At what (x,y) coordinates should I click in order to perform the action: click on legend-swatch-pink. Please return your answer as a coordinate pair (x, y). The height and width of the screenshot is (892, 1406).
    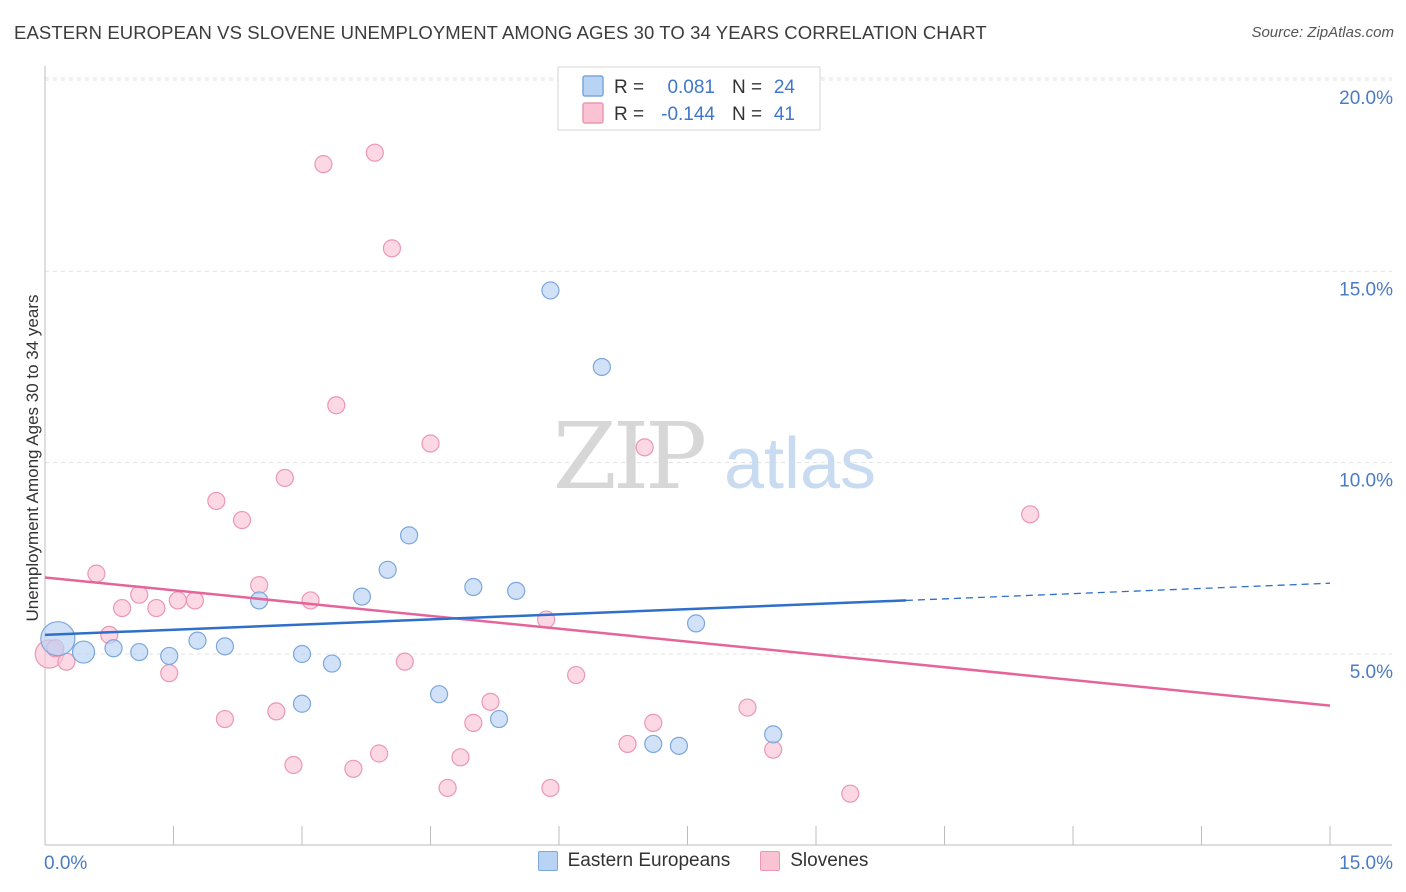
    Looking at the image, I should click on (770, 861).